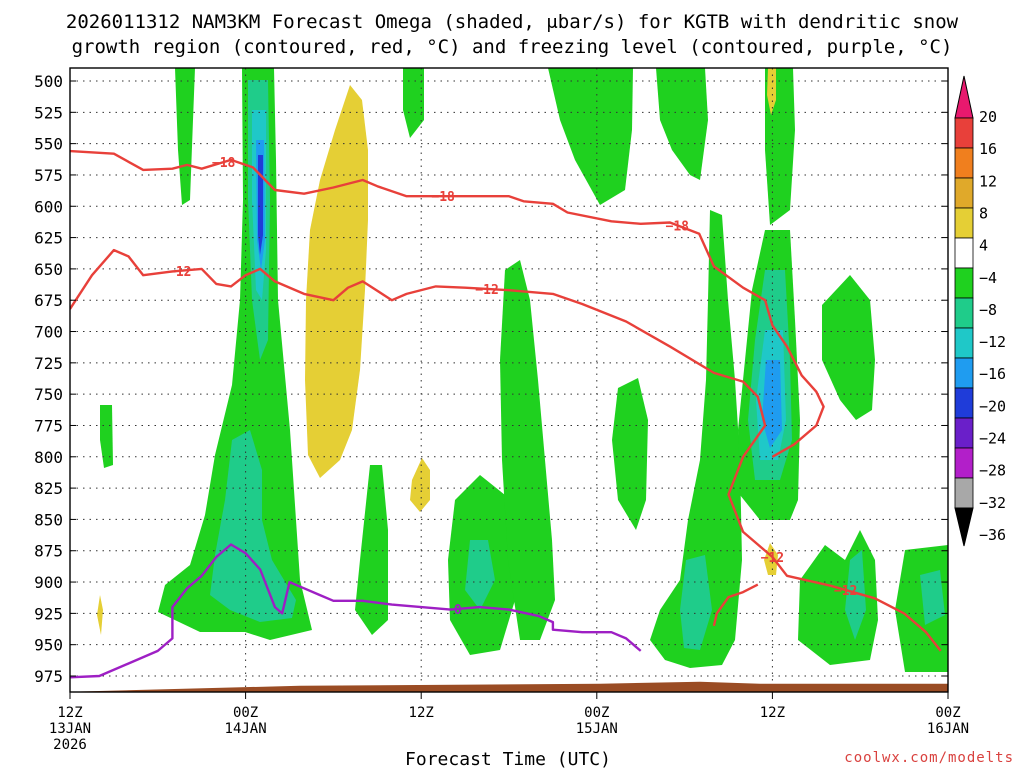  Describe the element at coordinates (48, 488) in the screenshot. I see `y-tick-label: 825` at that location.